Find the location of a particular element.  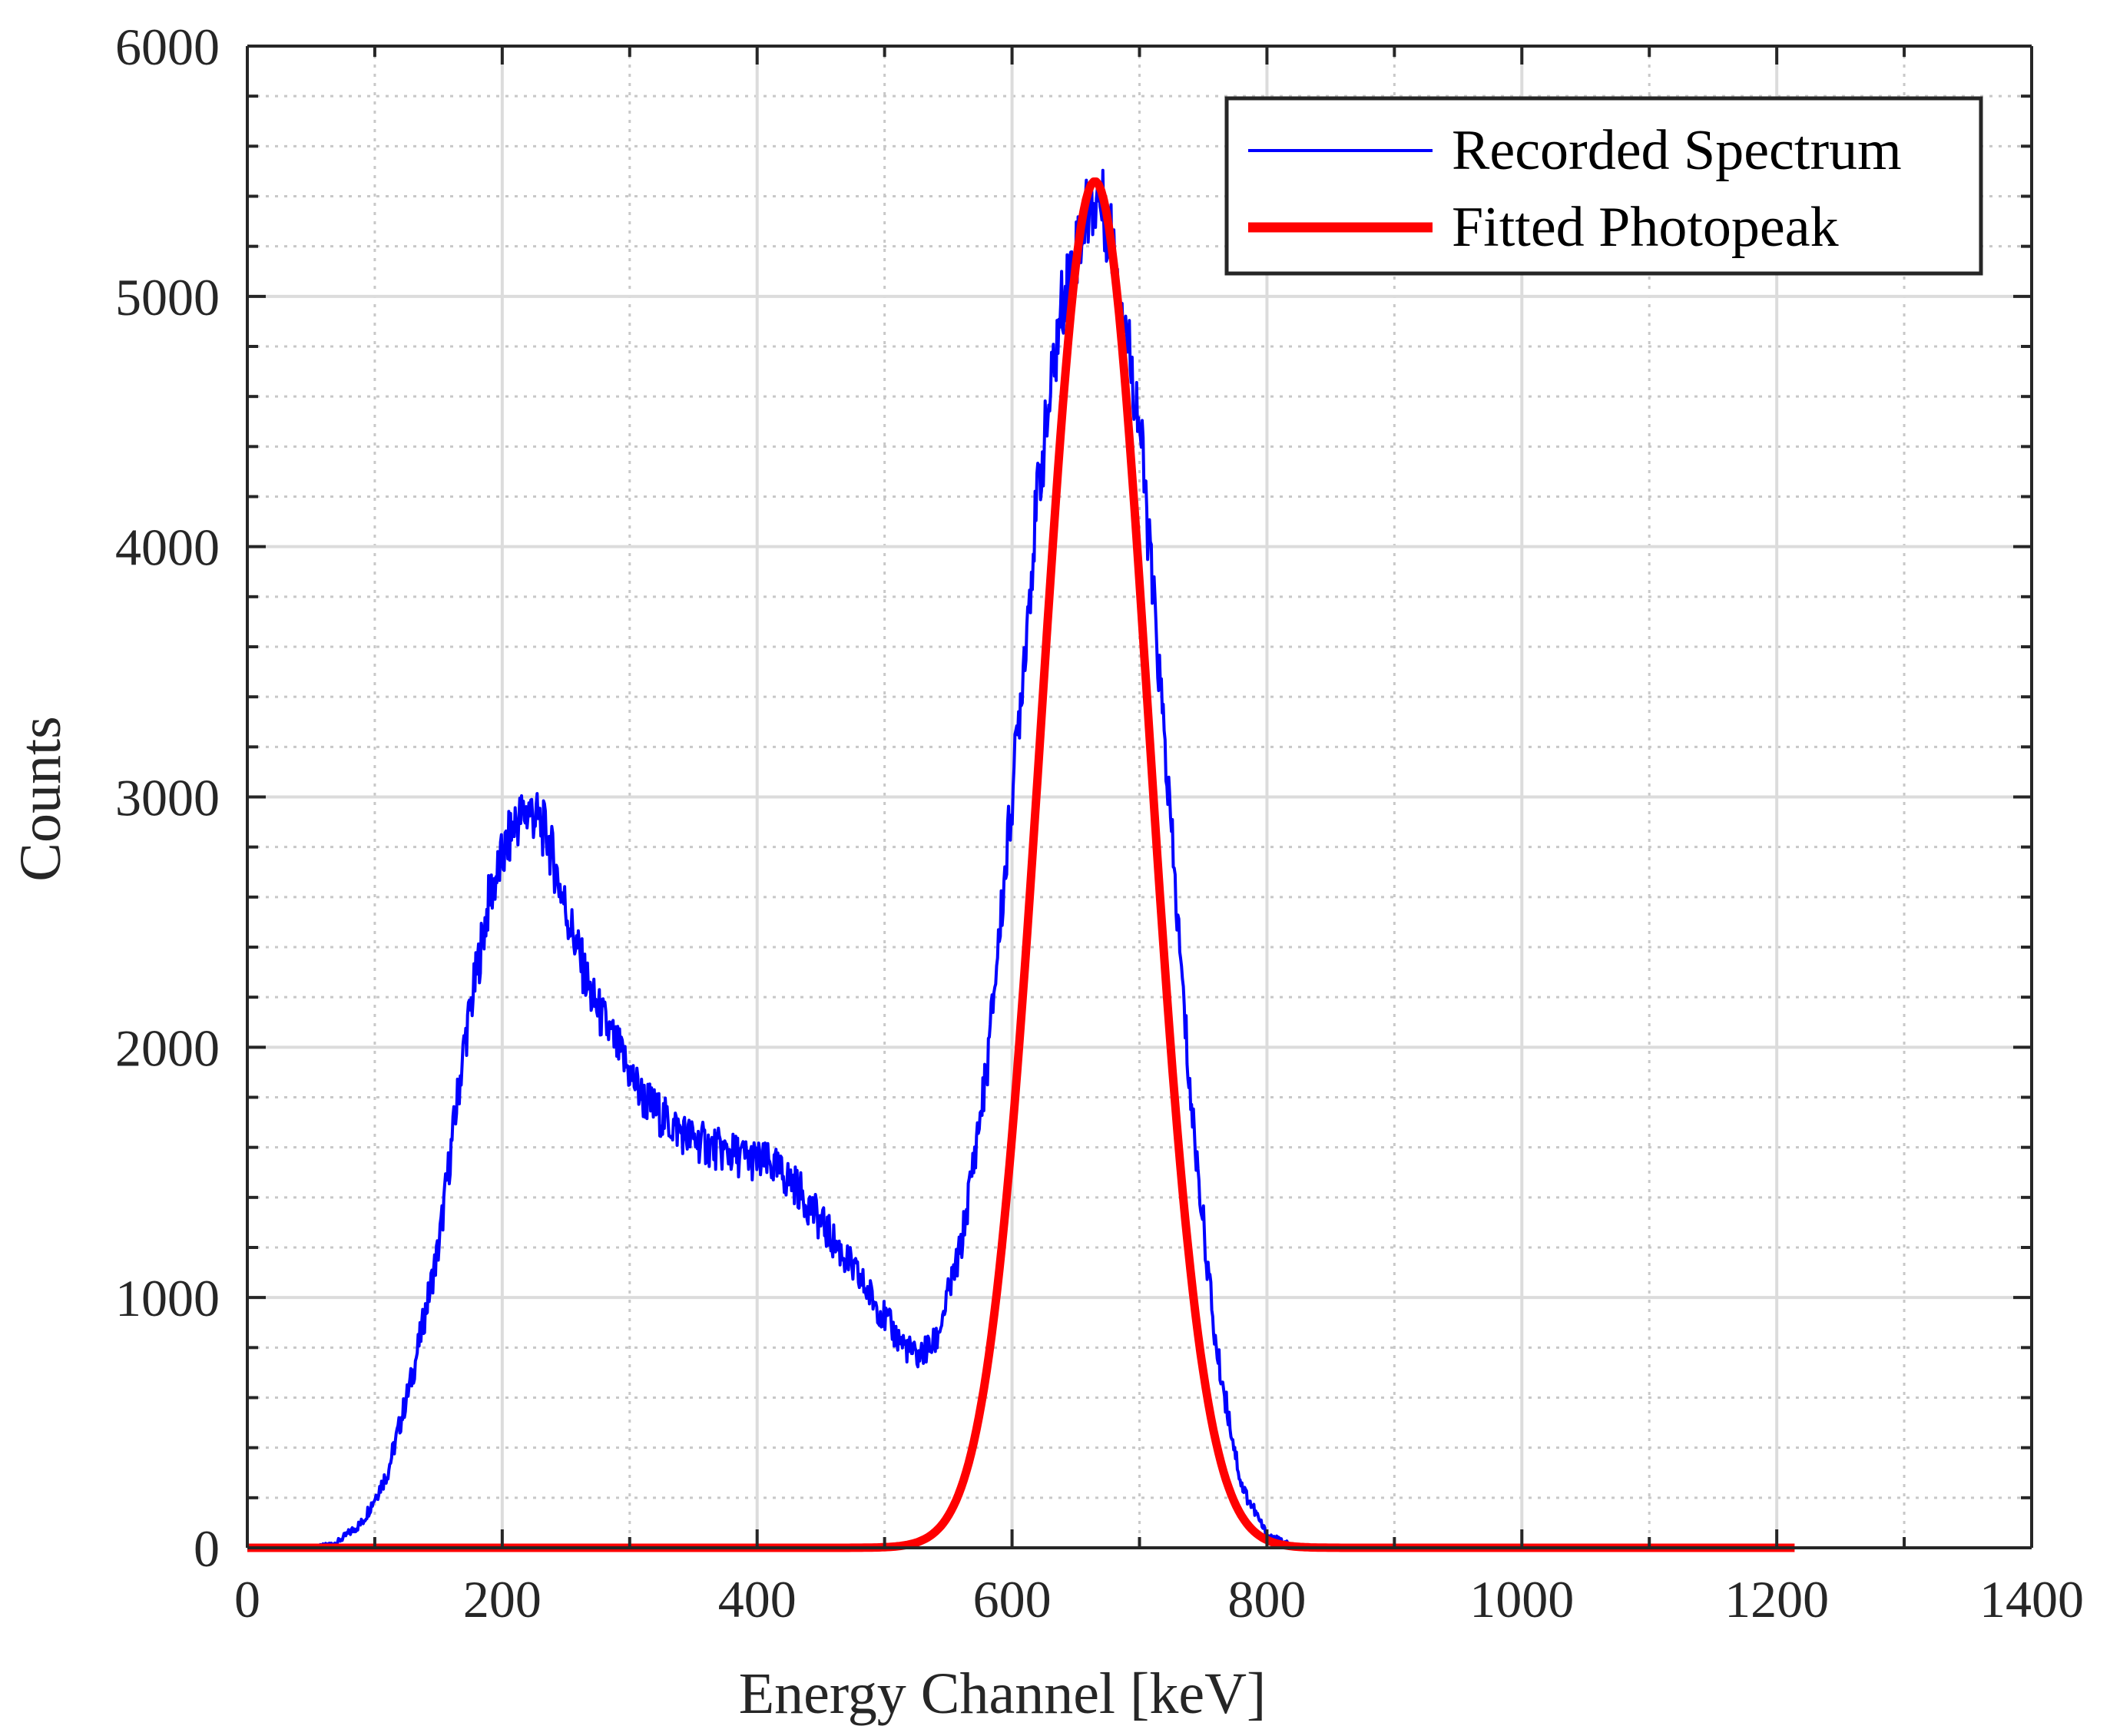

legend-label-recorded-spectrum: Recorded Spectrum is located at coordinates (1677, 150).